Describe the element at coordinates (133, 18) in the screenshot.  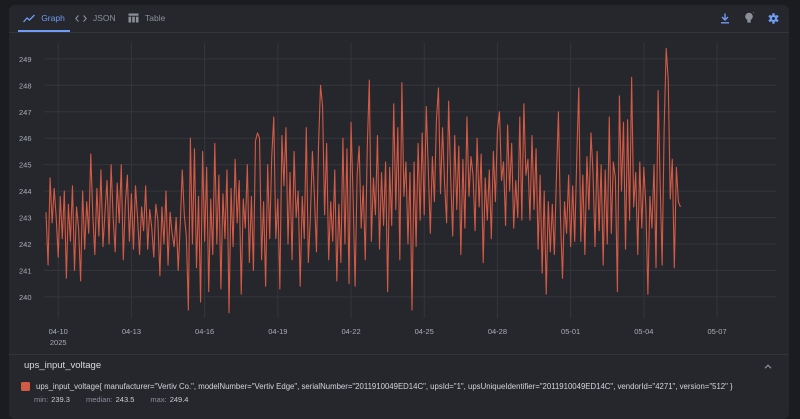
I see `table-icon` at that location.